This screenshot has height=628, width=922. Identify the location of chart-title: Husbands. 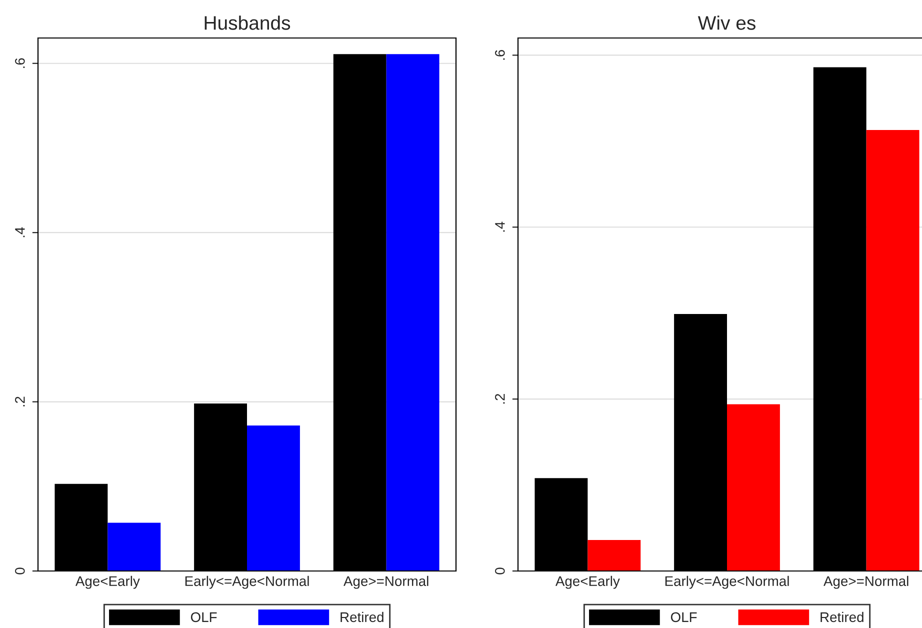
(247, 23).